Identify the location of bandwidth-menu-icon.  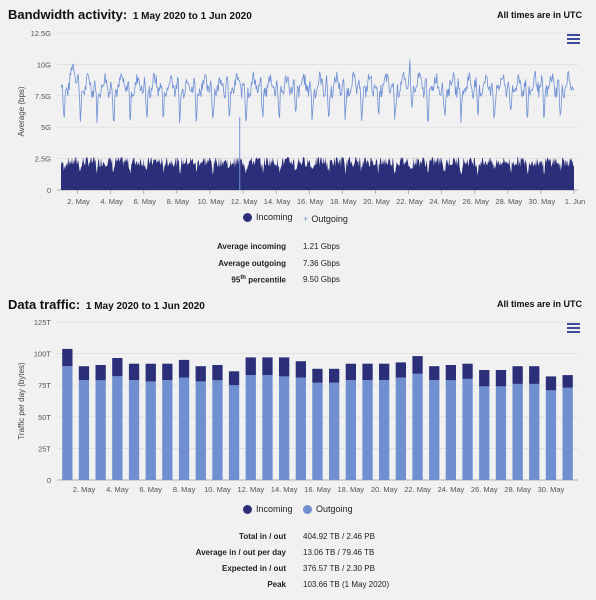
(573, 39).